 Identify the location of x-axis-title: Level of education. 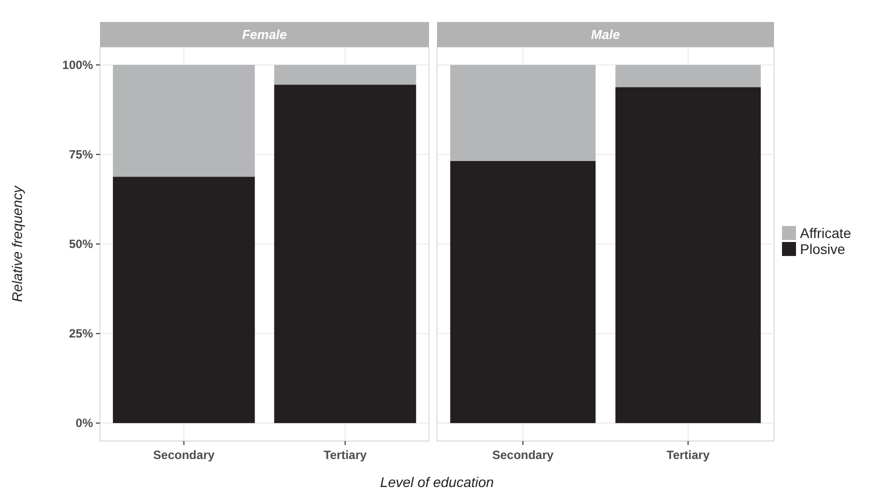
(437, 482).